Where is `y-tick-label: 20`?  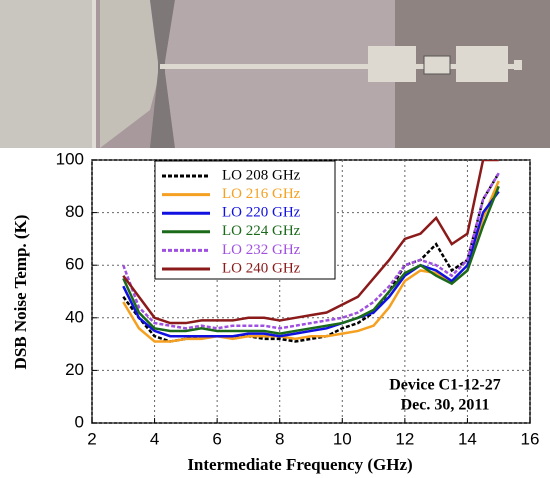
y-tick-label: 20 is located at coordinates (74, 369).